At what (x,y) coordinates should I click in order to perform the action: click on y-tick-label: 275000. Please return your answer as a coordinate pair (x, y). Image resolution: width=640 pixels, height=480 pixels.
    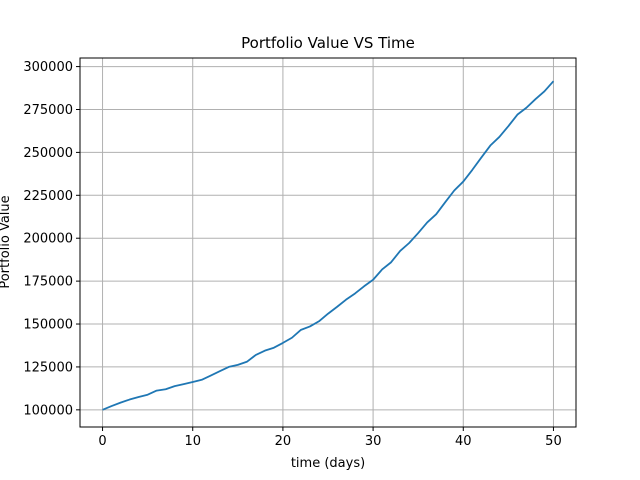
    Looking at the image, I should click on (48, 110).